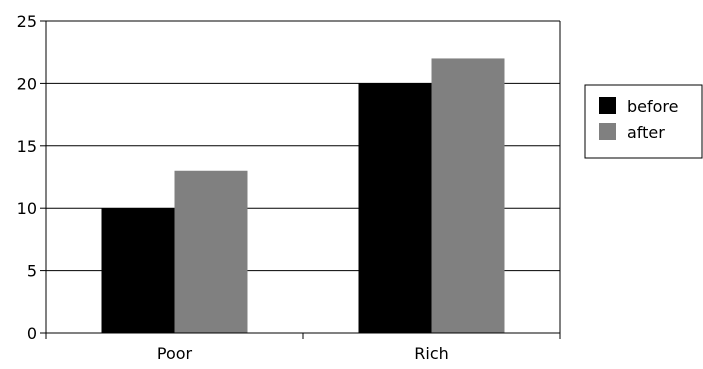  What do you see at coordinates (27, 83) in the screenshot?
I see `y-tick-label: 20` at bounding box center [27, 83].